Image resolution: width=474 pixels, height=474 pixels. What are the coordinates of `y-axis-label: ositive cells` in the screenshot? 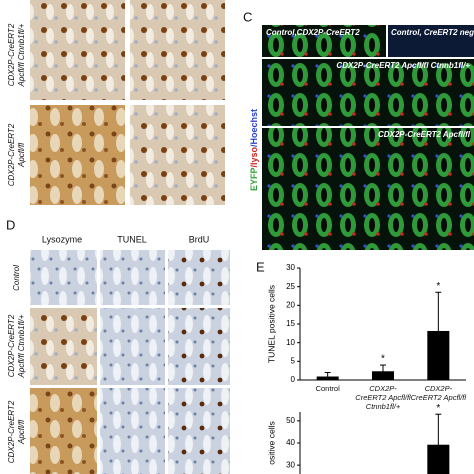 It's located at (271, 442).